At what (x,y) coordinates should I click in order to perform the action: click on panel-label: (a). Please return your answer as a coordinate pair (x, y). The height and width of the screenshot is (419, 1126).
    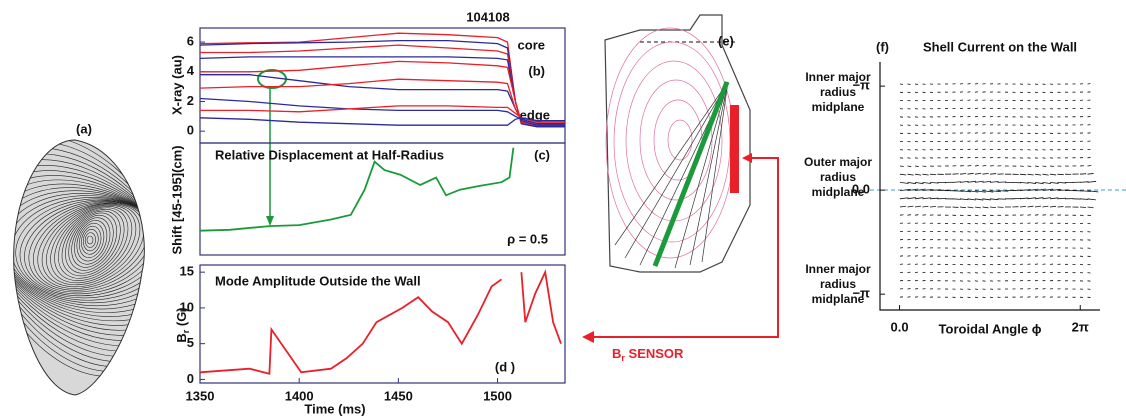
    Looking at the image, I should click on (84, 128).